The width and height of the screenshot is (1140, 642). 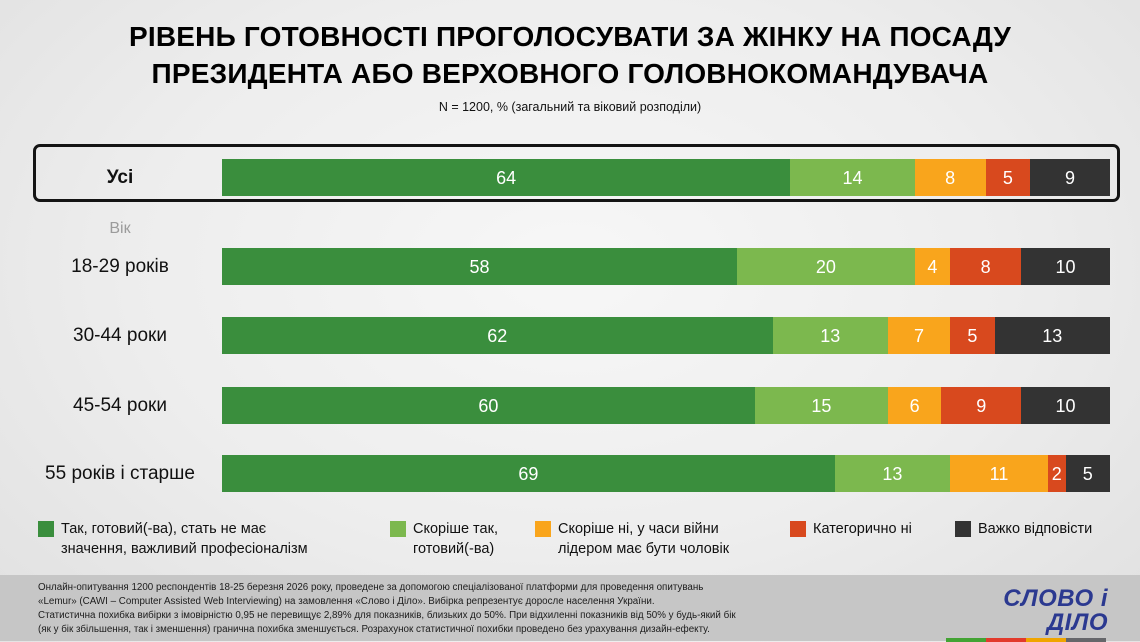 I want to click on logo-text: СЛОВО і ДІЛО, so click(x=1055, y=610).